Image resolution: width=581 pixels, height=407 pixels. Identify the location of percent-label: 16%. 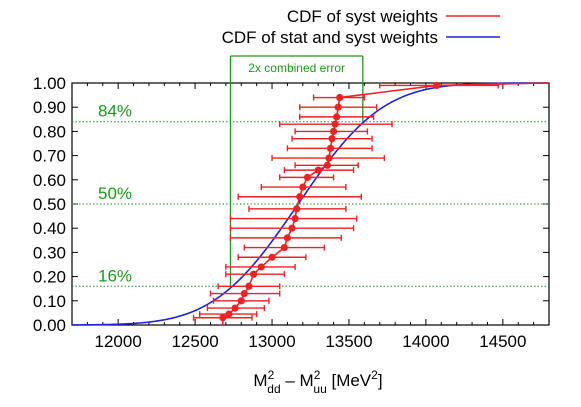
(115, 275).